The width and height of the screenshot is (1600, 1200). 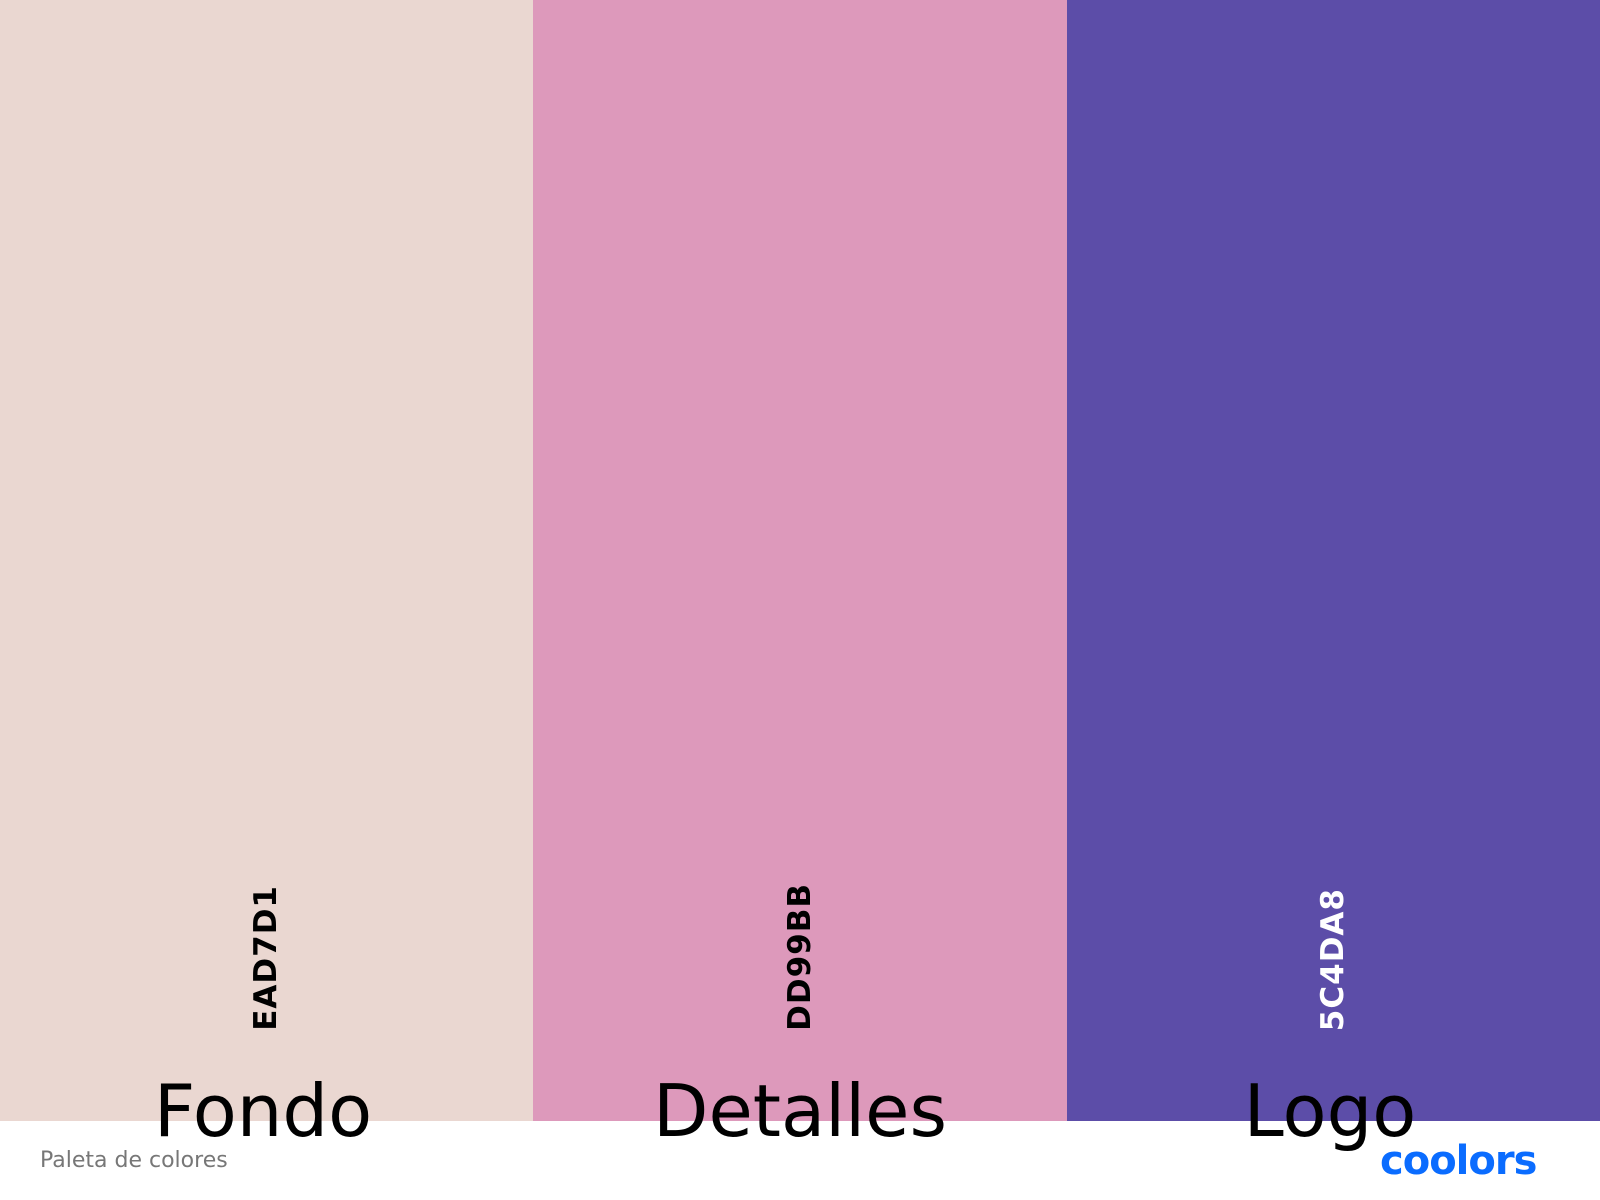 What do you see at coordinates (263, 1111) in the screenshot?
I see `swatch-name-label: Fondo` at bounding box center [263, 1111].